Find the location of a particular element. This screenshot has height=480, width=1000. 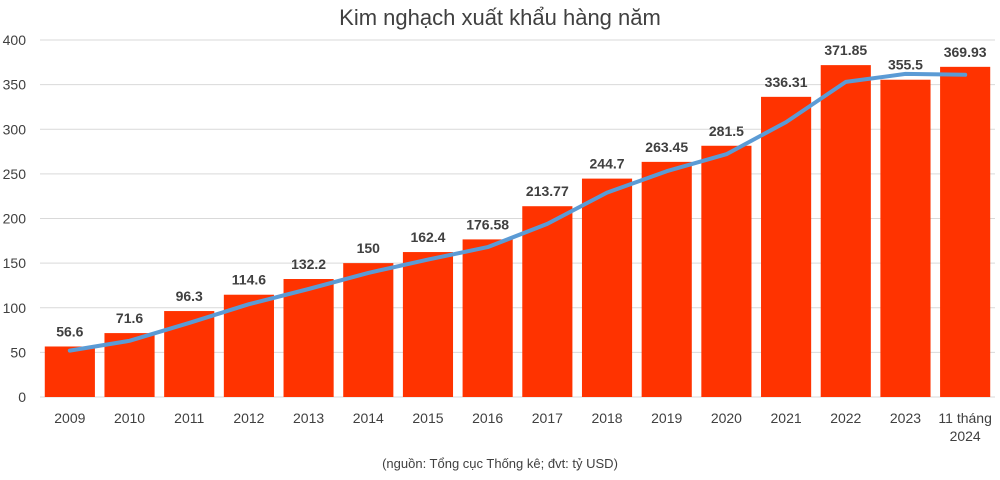

data-label: 244.7 is located at coordinates (607, 164).